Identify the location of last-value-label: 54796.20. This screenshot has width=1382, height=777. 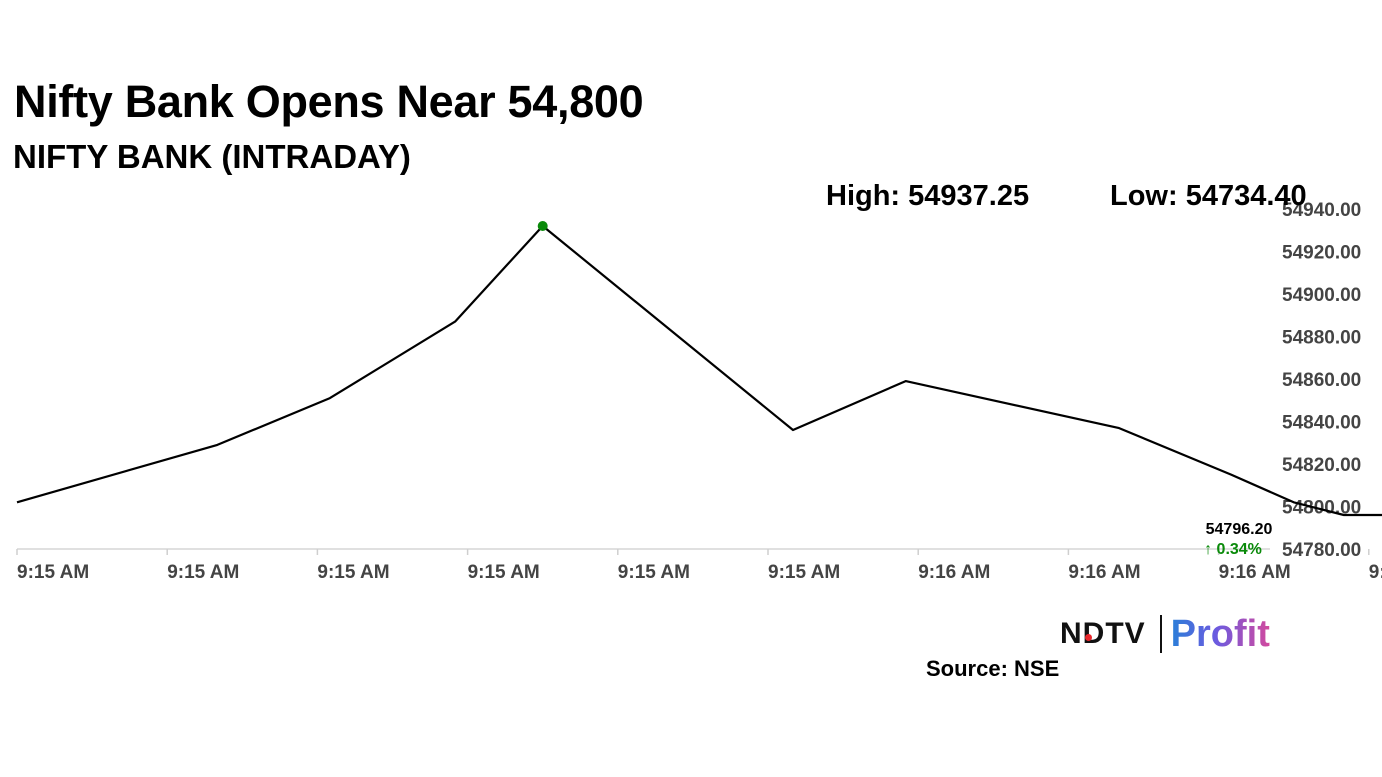
(1239, 529).